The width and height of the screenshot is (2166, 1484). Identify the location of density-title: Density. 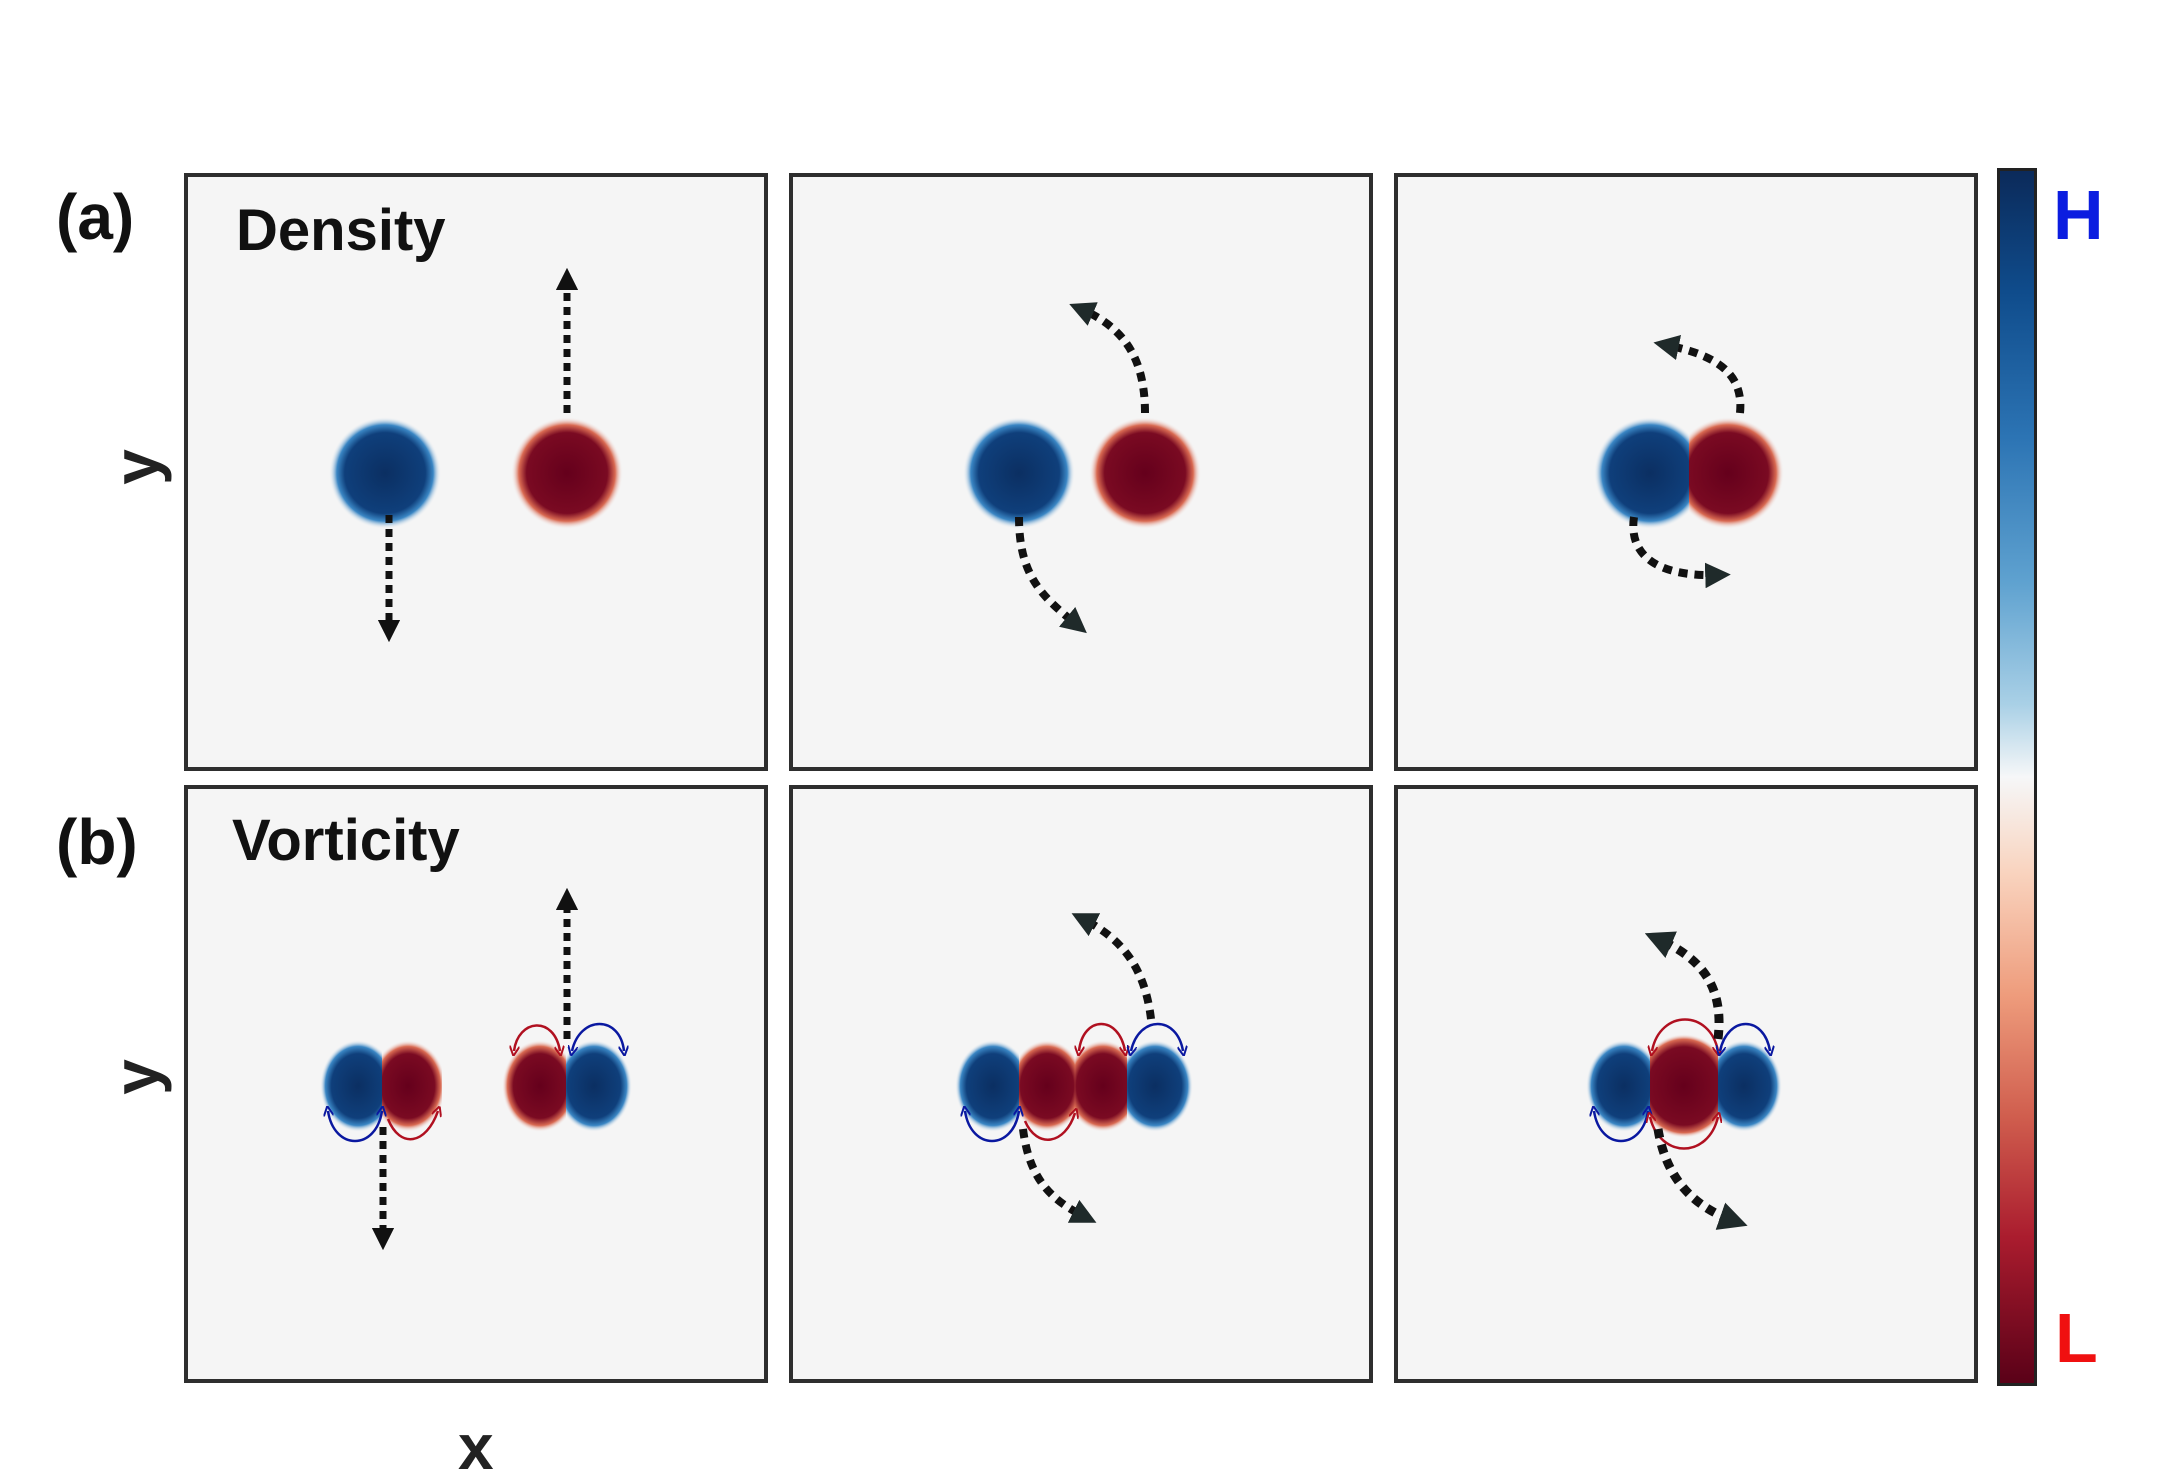
(341, 230).